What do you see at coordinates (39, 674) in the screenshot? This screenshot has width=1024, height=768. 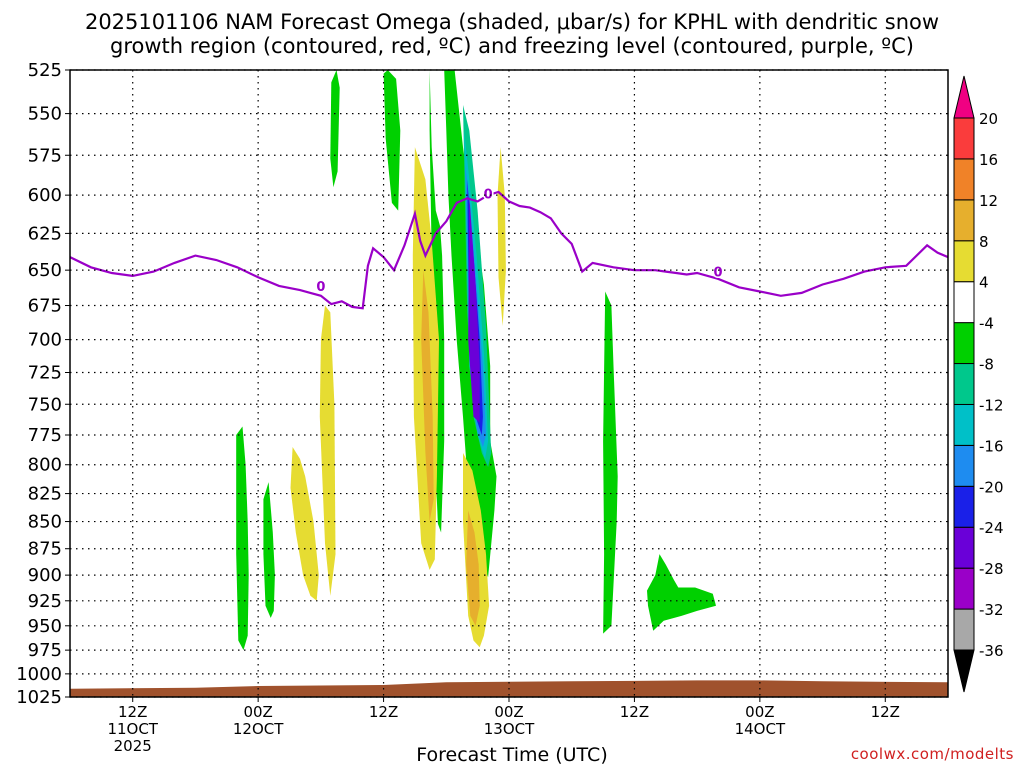 I see `y-tick-label-1000: 1000` at bounding box center [39, 674].